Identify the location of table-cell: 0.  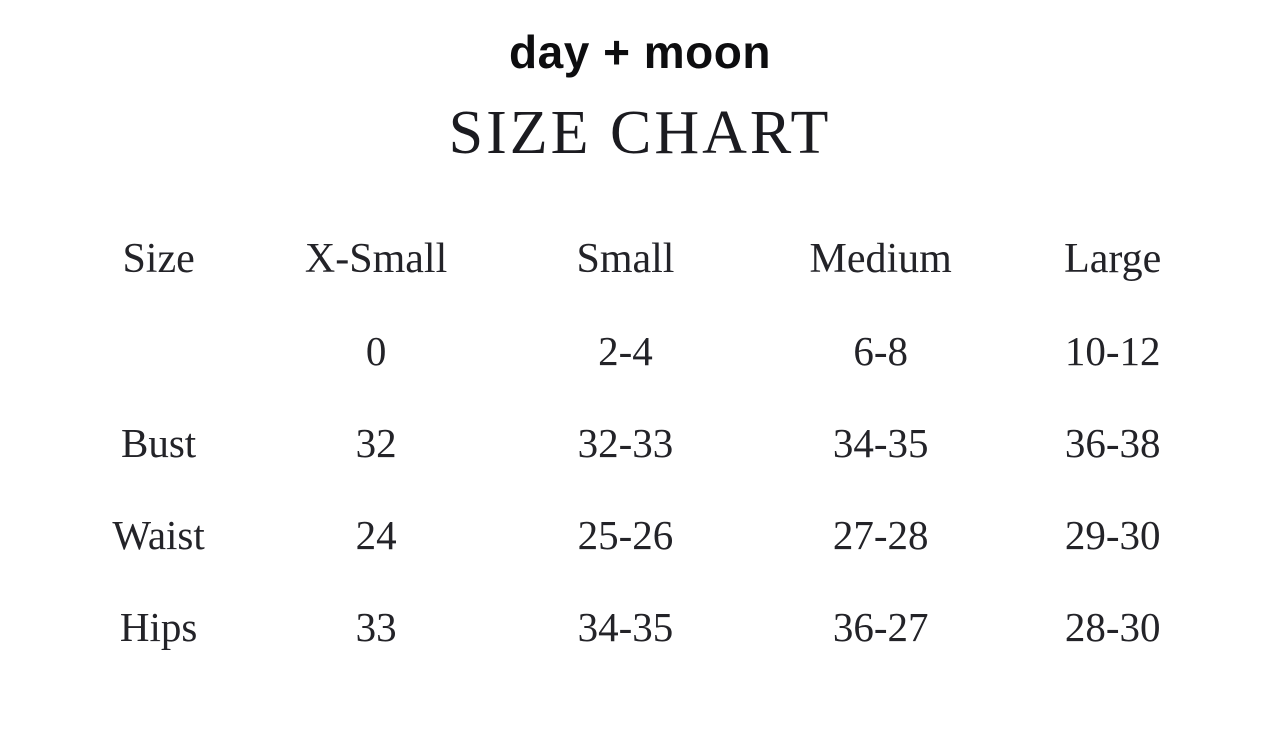
(376, 351).